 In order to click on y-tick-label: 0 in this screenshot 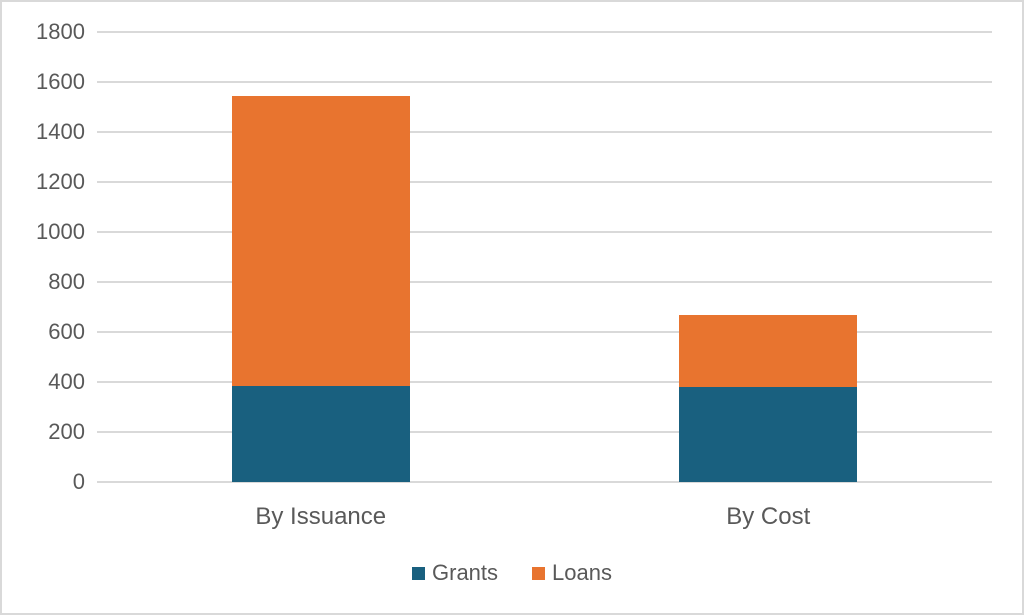, I will do `click(78, 481)`.